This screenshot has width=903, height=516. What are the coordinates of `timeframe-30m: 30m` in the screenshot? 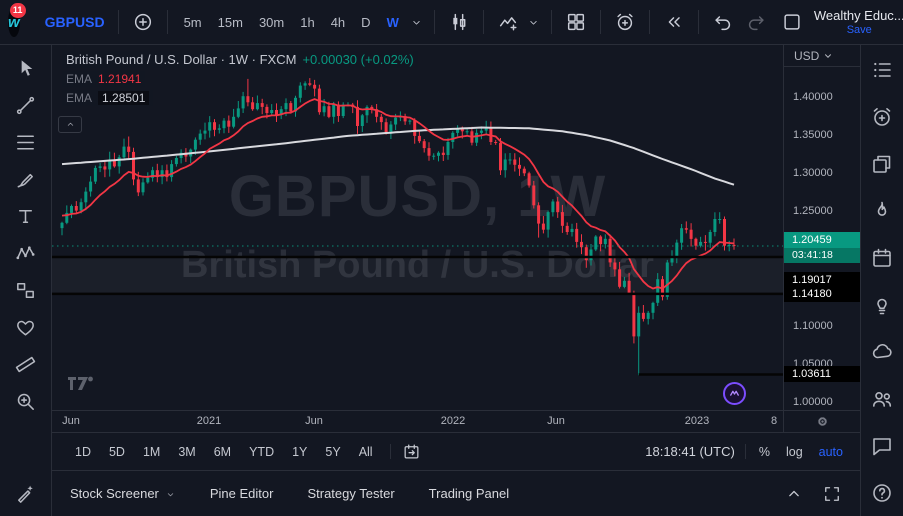 It's located at (271, 22).